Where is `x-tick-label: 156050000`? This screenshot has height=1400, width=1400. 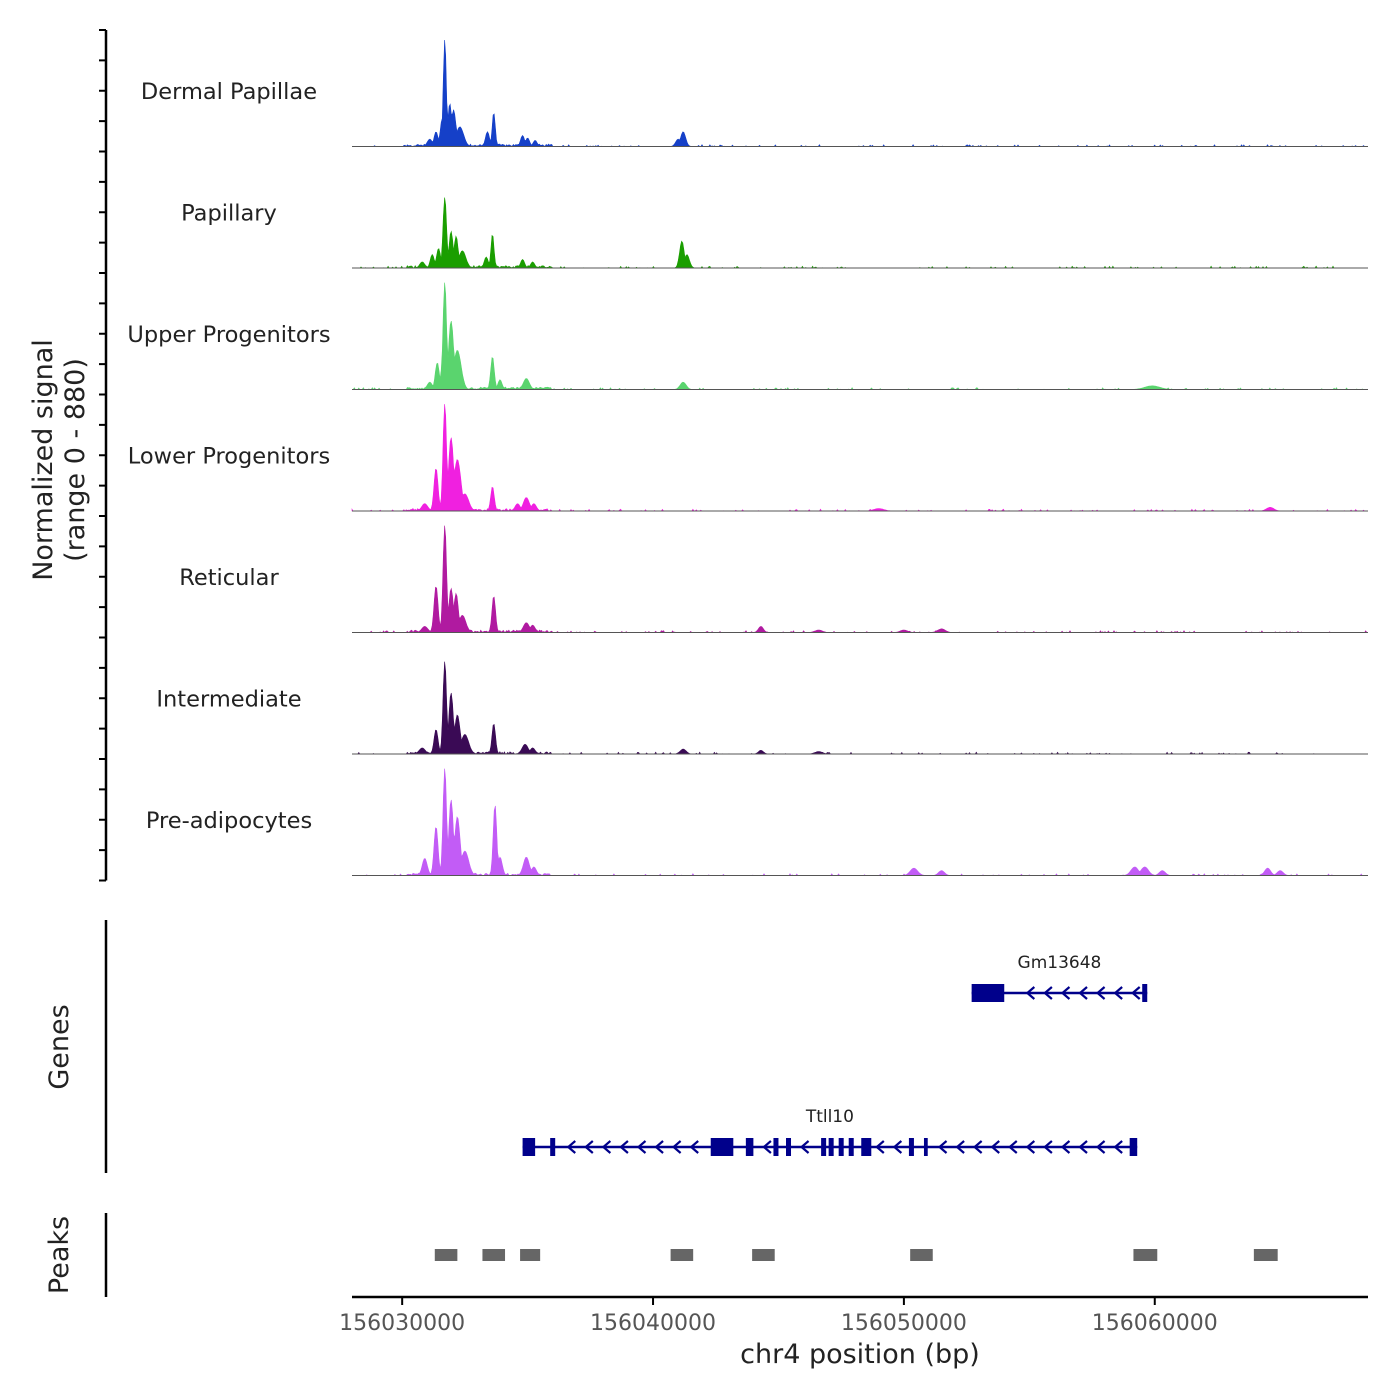 x-tick-label: 156050000 is located at coordinates (904, 1323).